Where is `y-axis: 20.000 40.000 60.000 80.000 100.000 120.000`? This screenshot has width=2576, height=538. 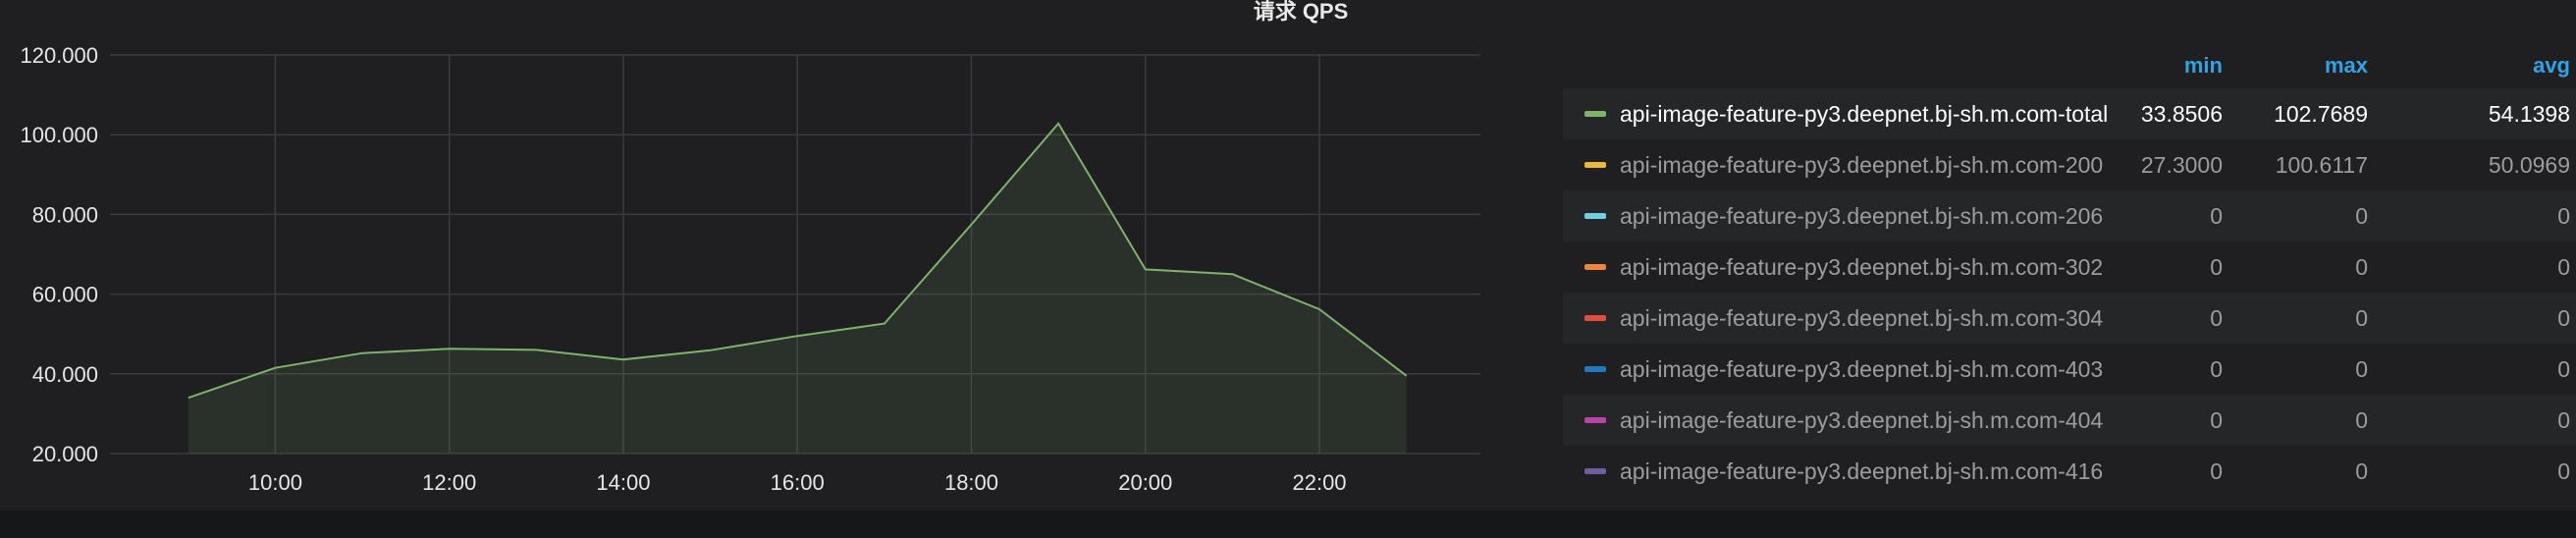
y-axis: 20.000 40.000 60.000 80.000 100.000 120.000 is located at coordinates (59, 254).